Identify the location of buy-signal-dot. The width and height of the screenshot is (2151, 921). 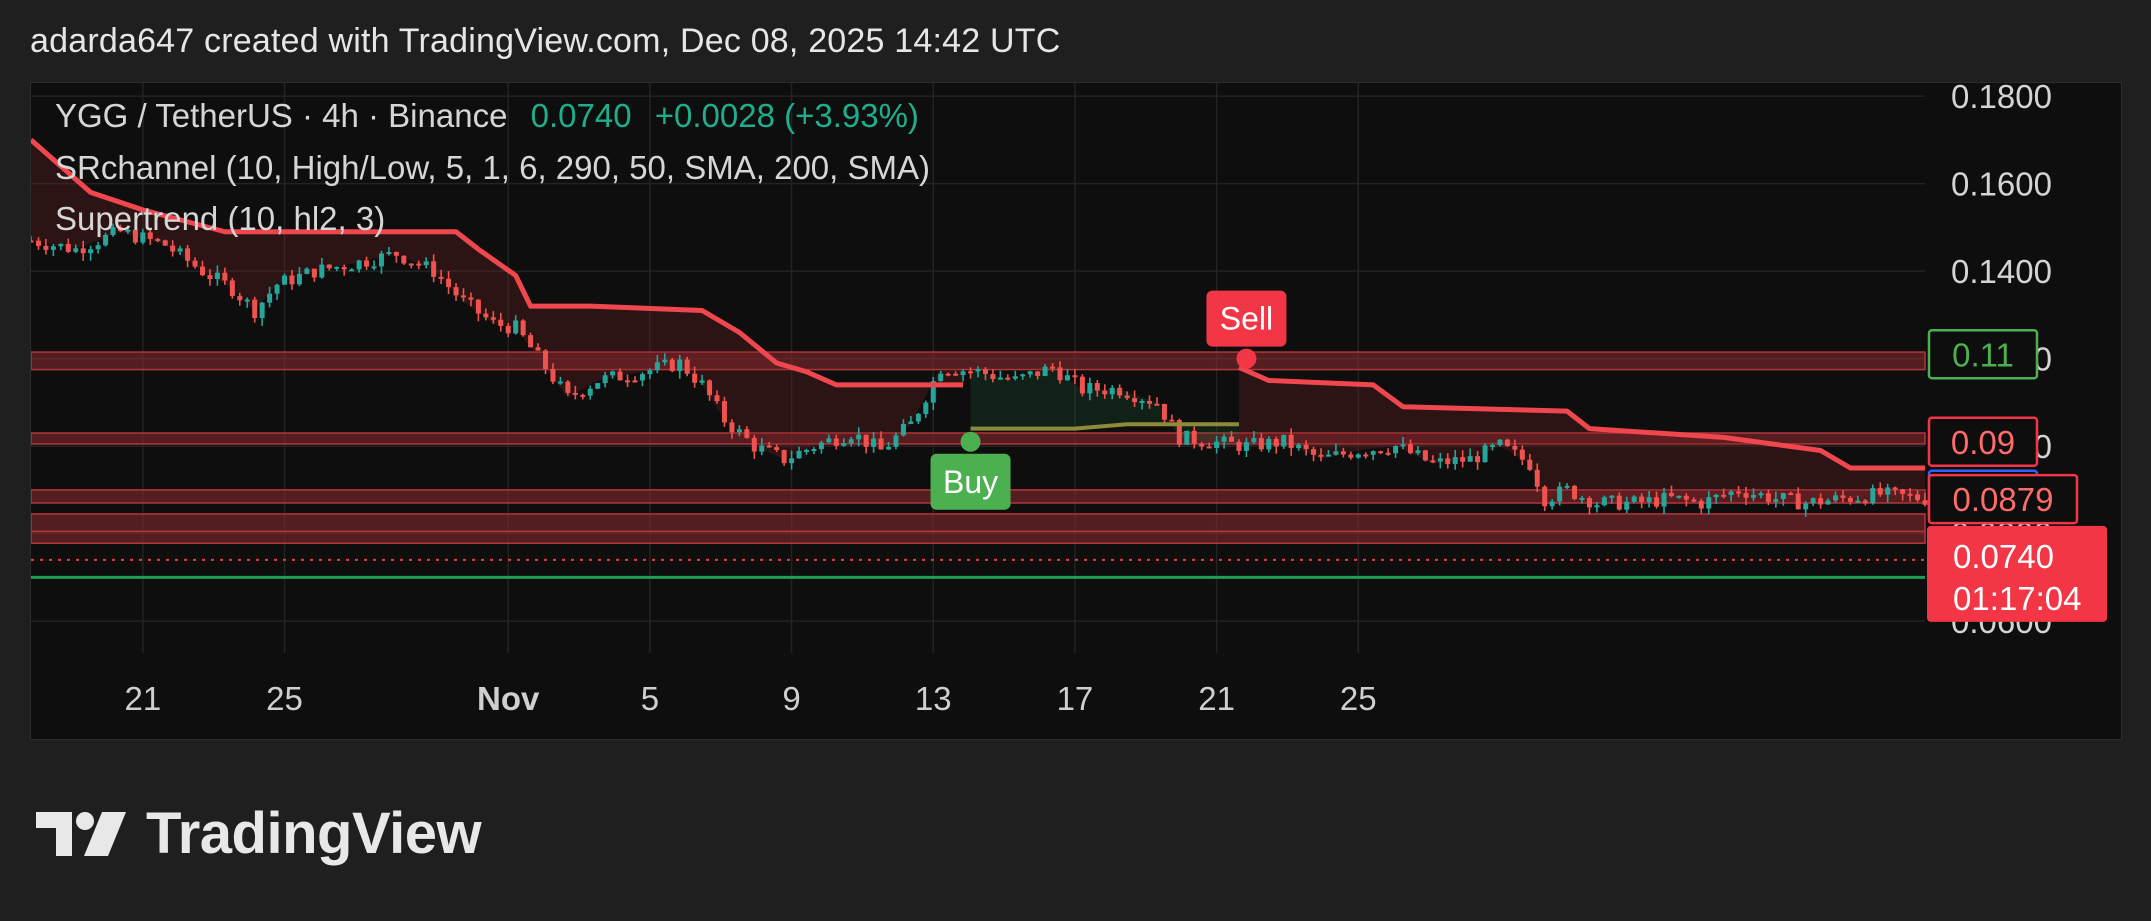
(970, 441).